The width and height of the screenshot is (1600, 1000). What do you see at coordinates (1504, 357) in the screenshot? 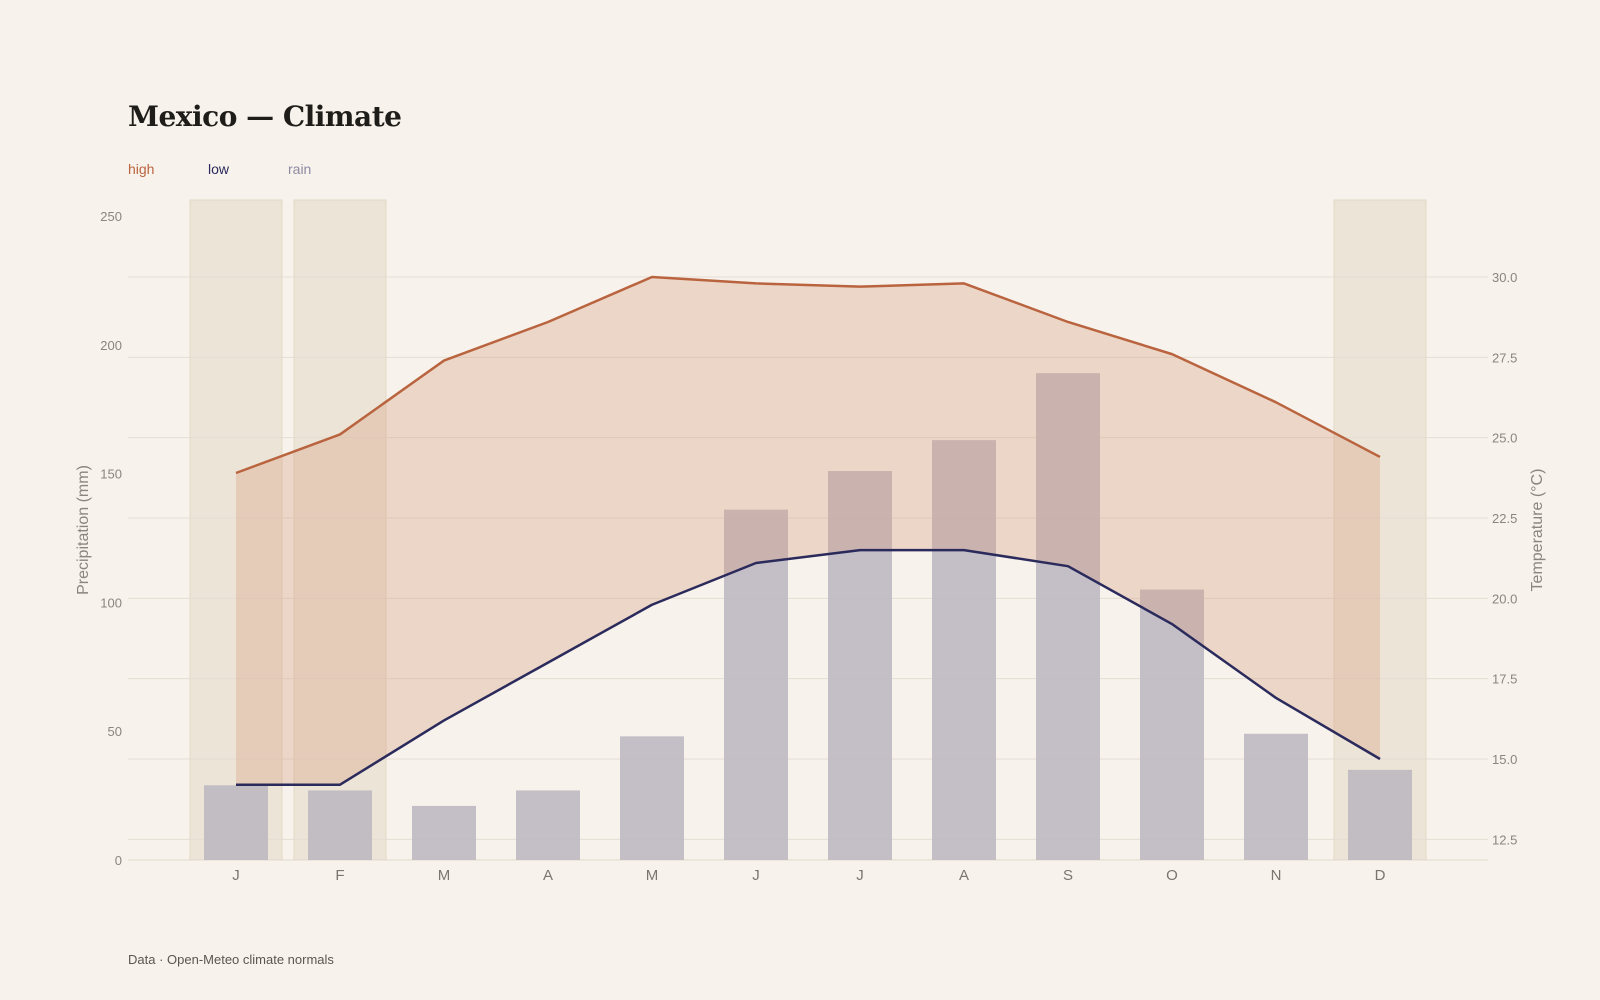
I see `y-right-tick-label: 27.5` at bounding box center [1504, 357].